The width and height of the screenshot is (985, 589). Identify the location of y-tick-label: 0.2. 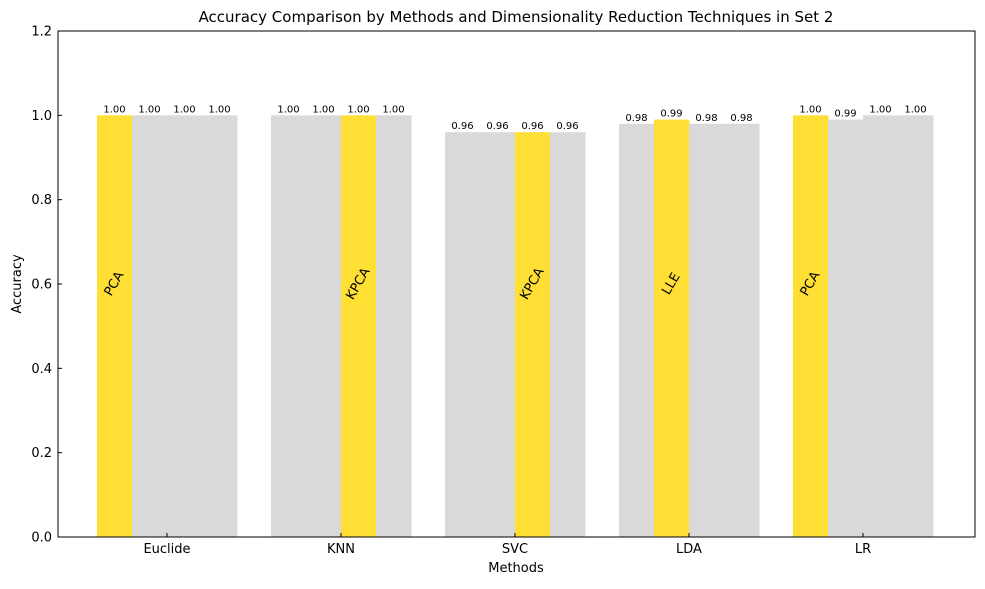
(41, 453).